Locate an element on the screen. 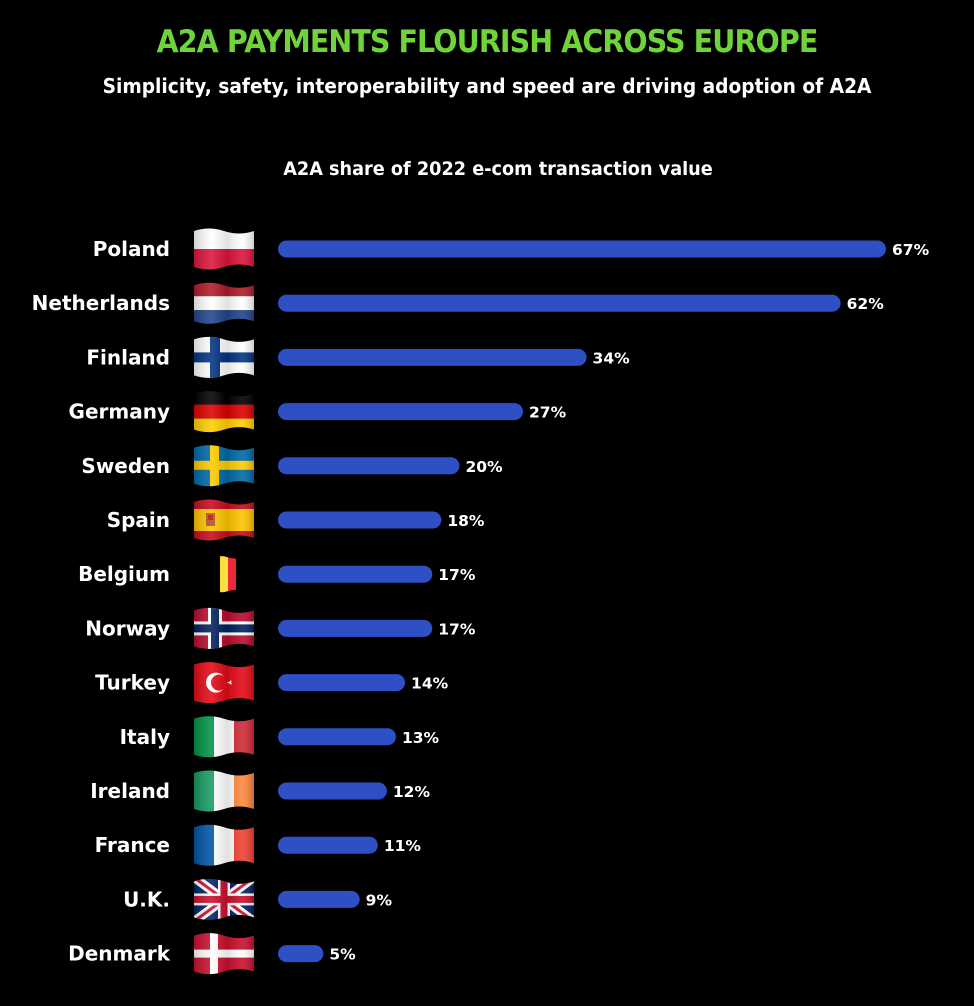 Image resolution: width=974 pixels, height=1006 pixels. category-label: Italy is located at coordinates (145, 737).